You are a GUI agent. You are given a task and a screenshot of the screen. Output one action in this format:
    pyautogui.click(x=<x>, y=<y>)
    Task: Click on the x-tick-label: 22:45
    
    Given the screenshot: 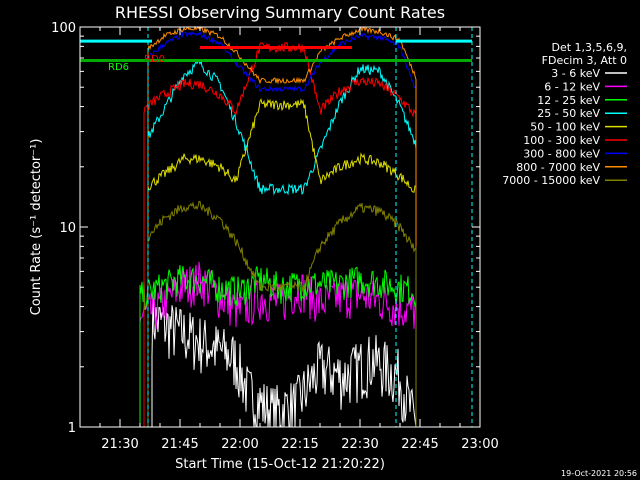 What is the action you would take?
    pyautogui.click(x=419, y=444)
    